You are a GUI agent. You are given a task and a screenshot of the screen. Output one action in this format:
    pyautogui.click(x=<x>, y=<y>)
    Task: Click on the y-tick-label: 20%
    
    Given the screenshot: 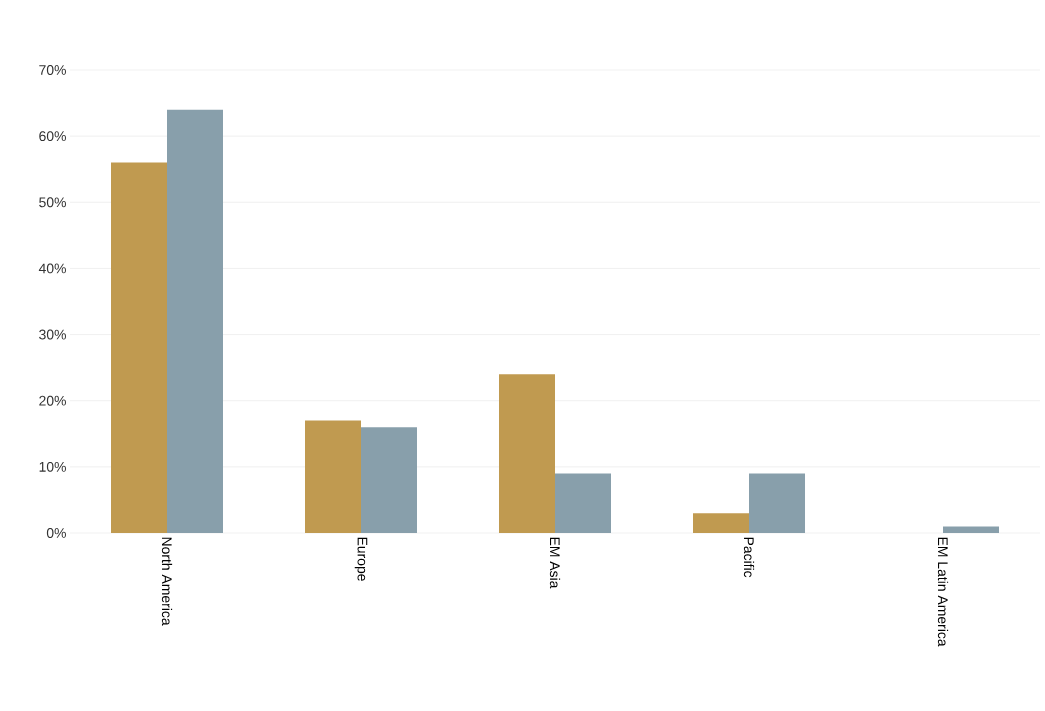 What is the action you would take?
    pyautogui.click(x=52, y=400)
    